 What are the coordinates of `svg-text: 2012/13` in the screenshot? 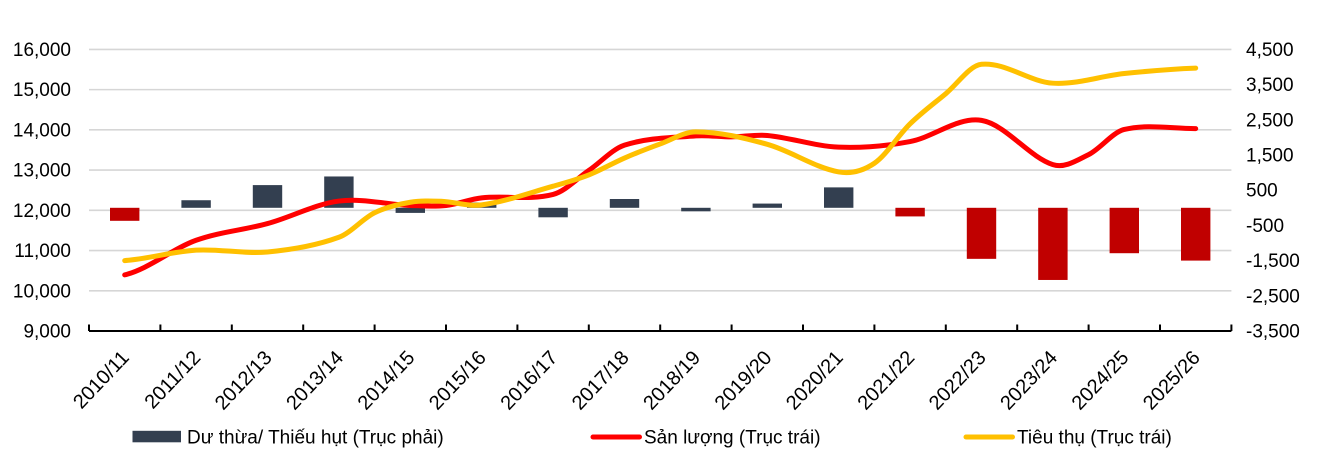 It's located at (244, 381).